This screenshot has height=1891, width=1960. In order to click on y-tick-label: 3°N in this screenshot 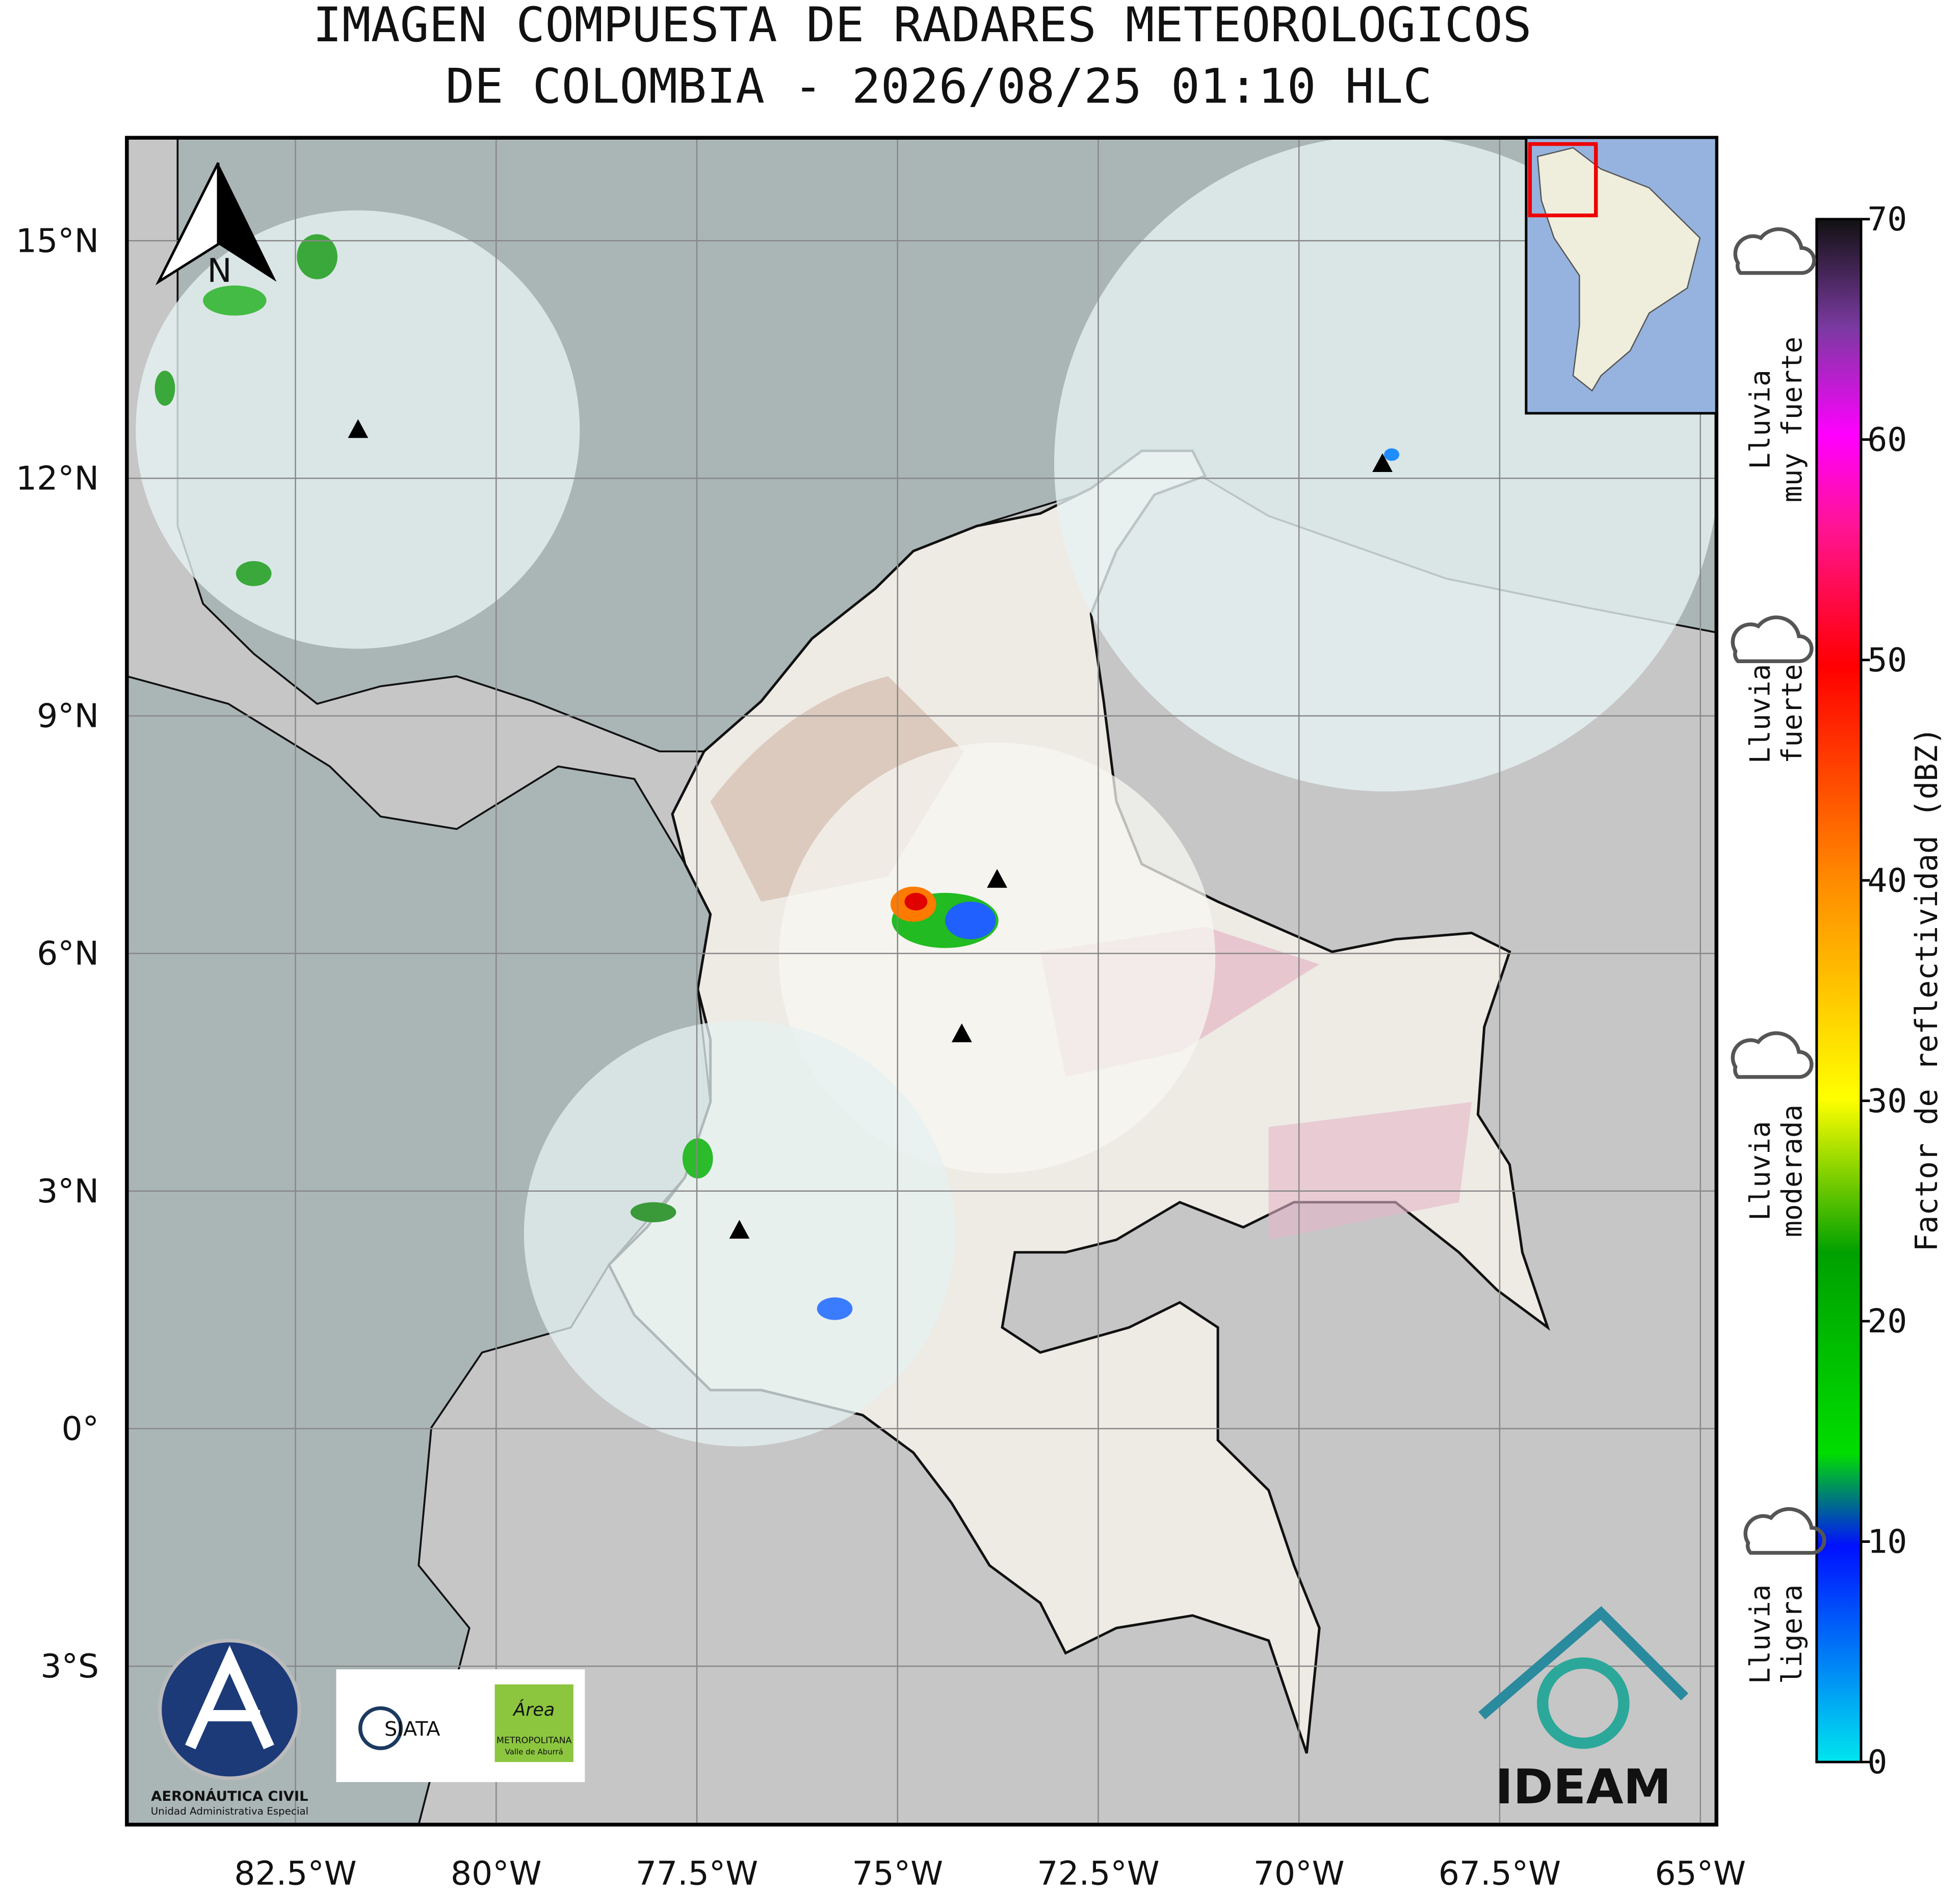, I will do `click(68, 1191)`.